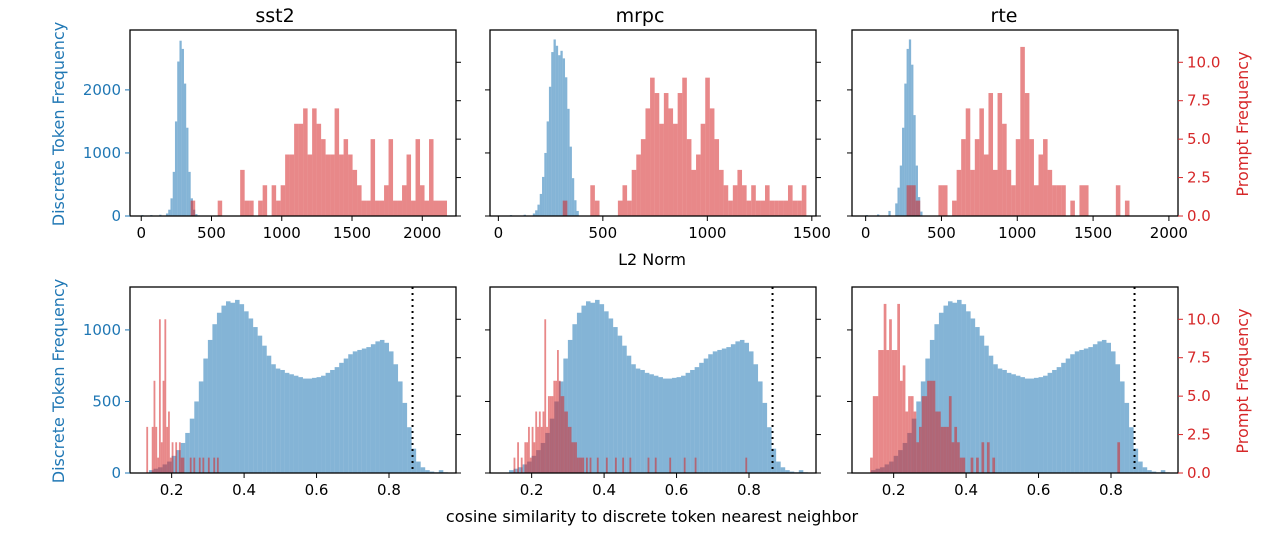 This screenshot has height=534, width=1284. What do you see at coordinates (1199, 139) in the screenshot?
I see `right-tick-label: 5.0` at bounding box center [1199, 139].